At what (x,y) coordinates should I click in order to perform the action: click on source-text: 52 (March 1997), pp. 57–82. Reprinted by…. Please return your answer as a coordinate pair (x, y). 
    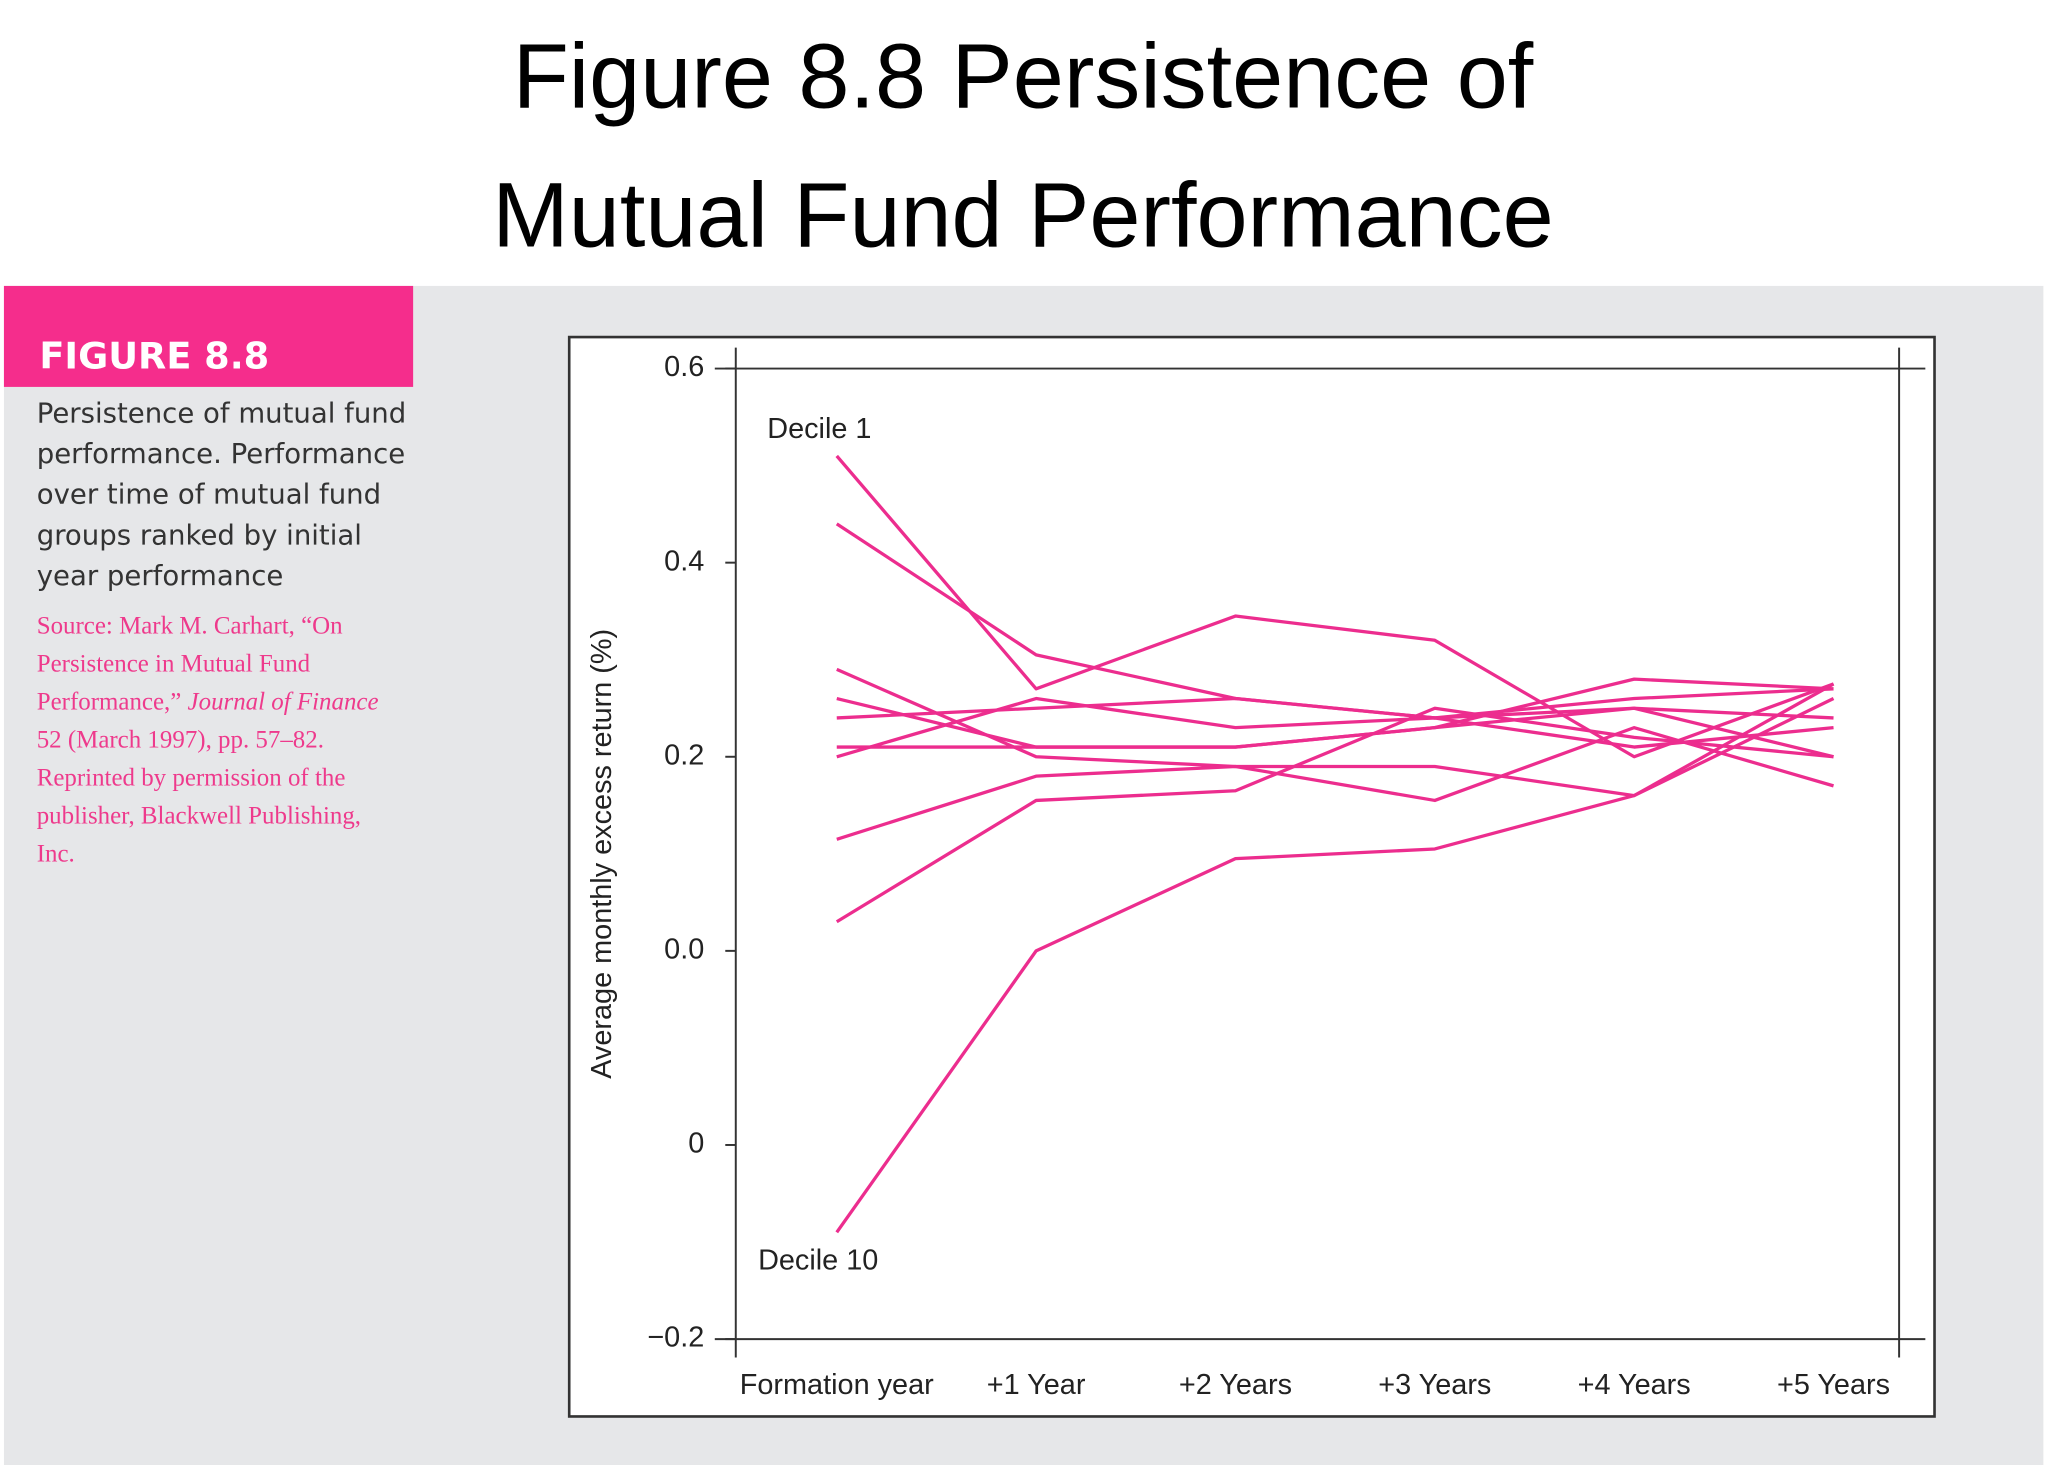
    Looking at the image, I should click on (199, 797).